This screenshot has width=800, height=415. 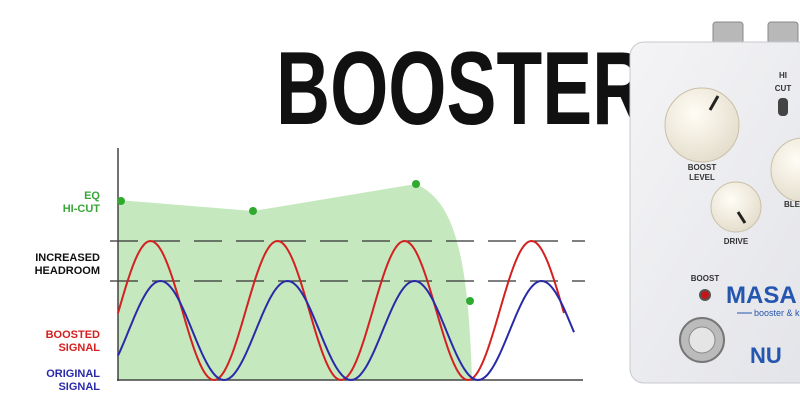 What do you see at coordinates (73, 335) in the screenshot?
I see `label-line: BOOSTED` at bounding box center [73, 335].